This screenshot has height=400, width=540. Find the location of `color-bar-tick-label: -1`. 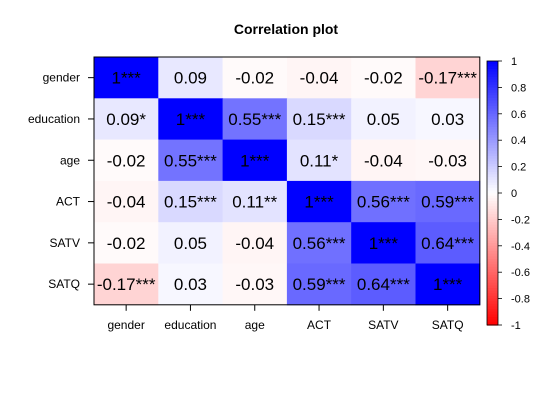

color-bar-tick-label: -1 is located at coordinates (516, 326).